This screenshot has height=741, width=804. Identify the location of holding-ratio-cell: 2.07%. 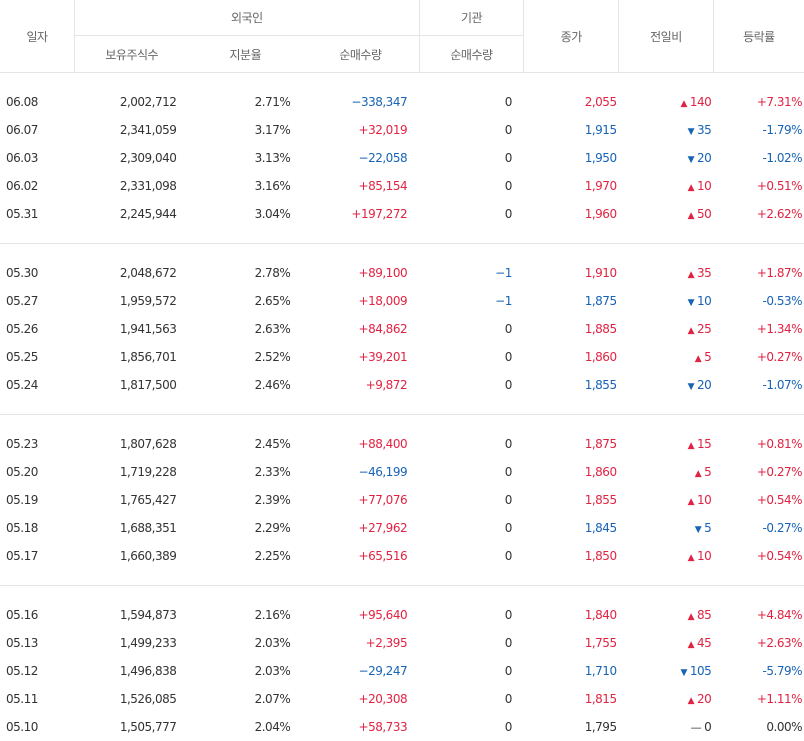
(245, 699).